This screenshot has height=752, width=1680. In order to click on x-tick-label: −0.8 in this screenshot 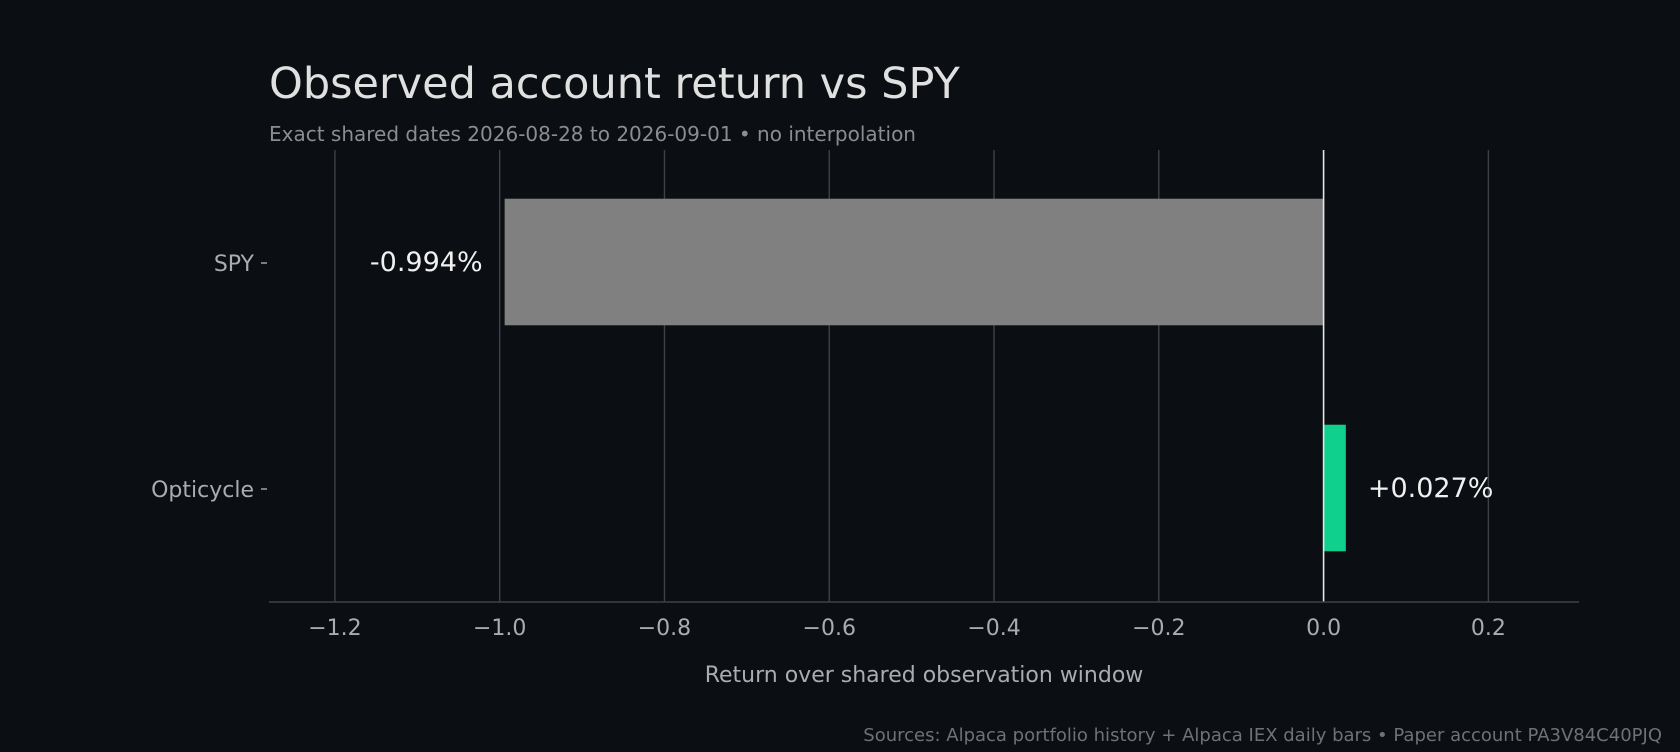, I will do `click(664, 628)`.